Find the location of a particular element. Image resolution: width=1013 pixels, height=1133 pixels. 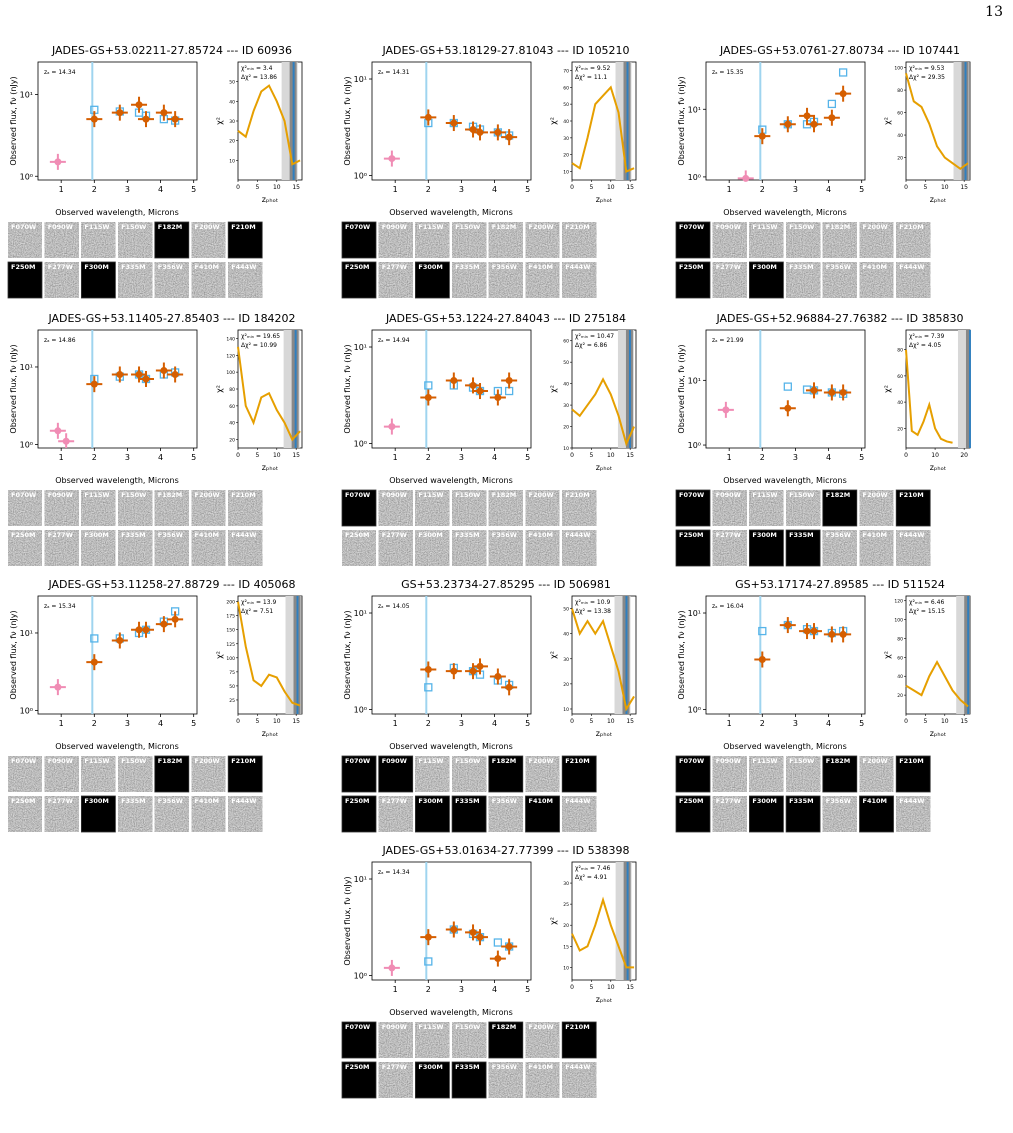

x-tick-label: 5 is located at coordinates (861, 723).